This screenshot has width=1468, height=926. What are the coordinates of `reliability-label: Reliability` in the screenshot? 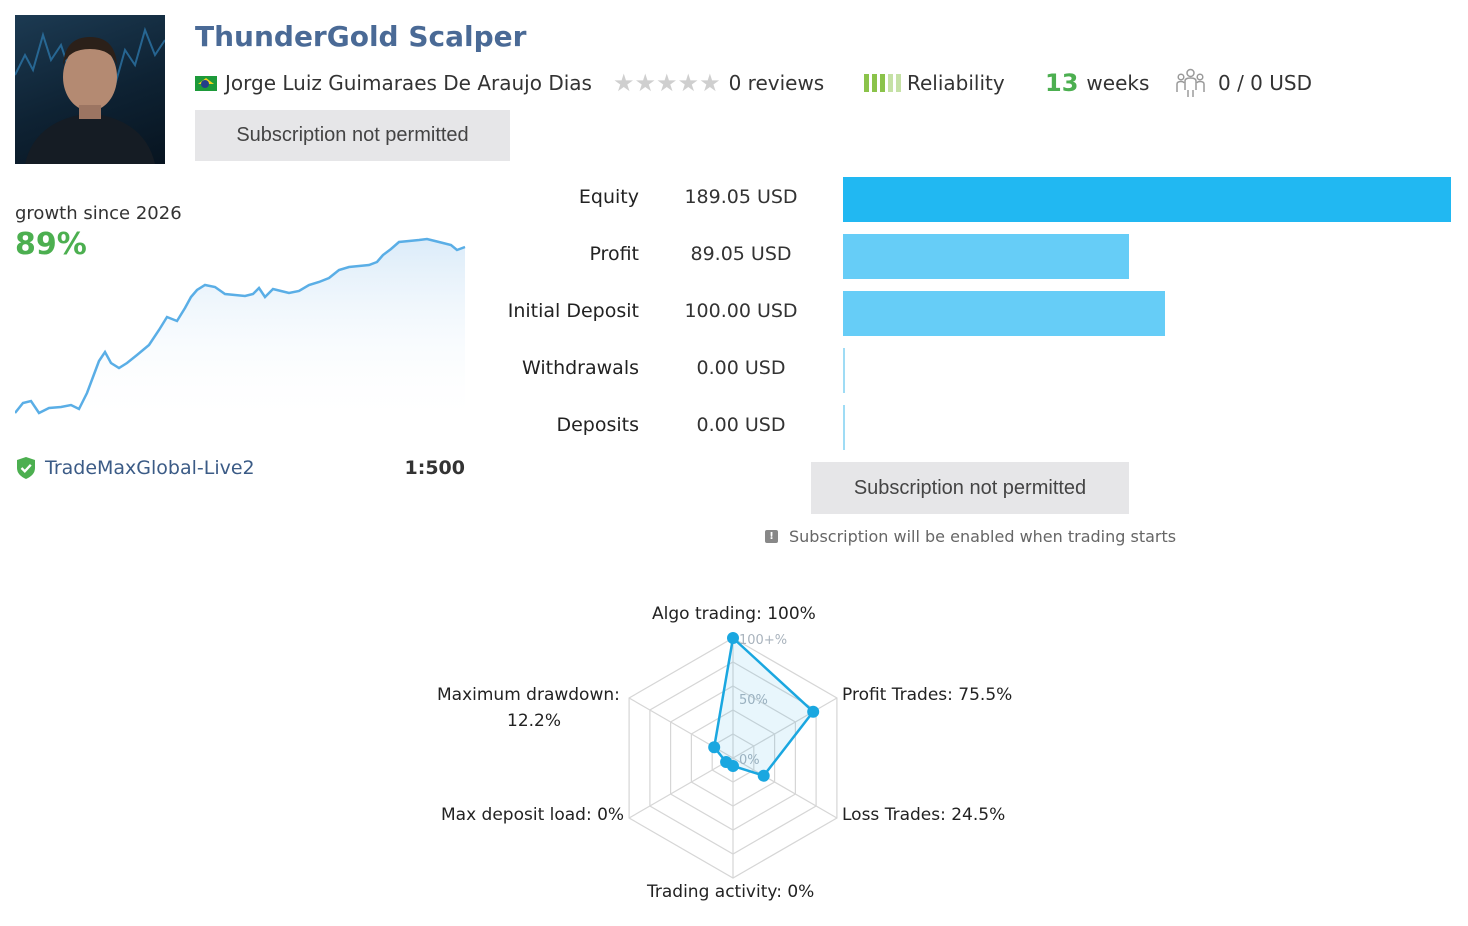 It's located at (956, 83).